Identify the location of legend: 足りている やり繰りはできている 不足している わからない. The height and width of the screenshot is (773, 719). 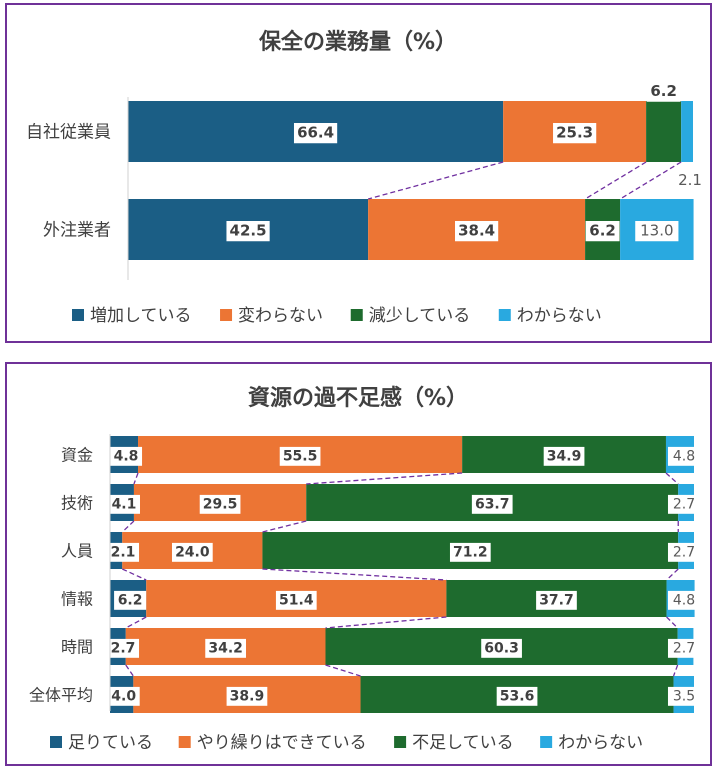
(346, 743).